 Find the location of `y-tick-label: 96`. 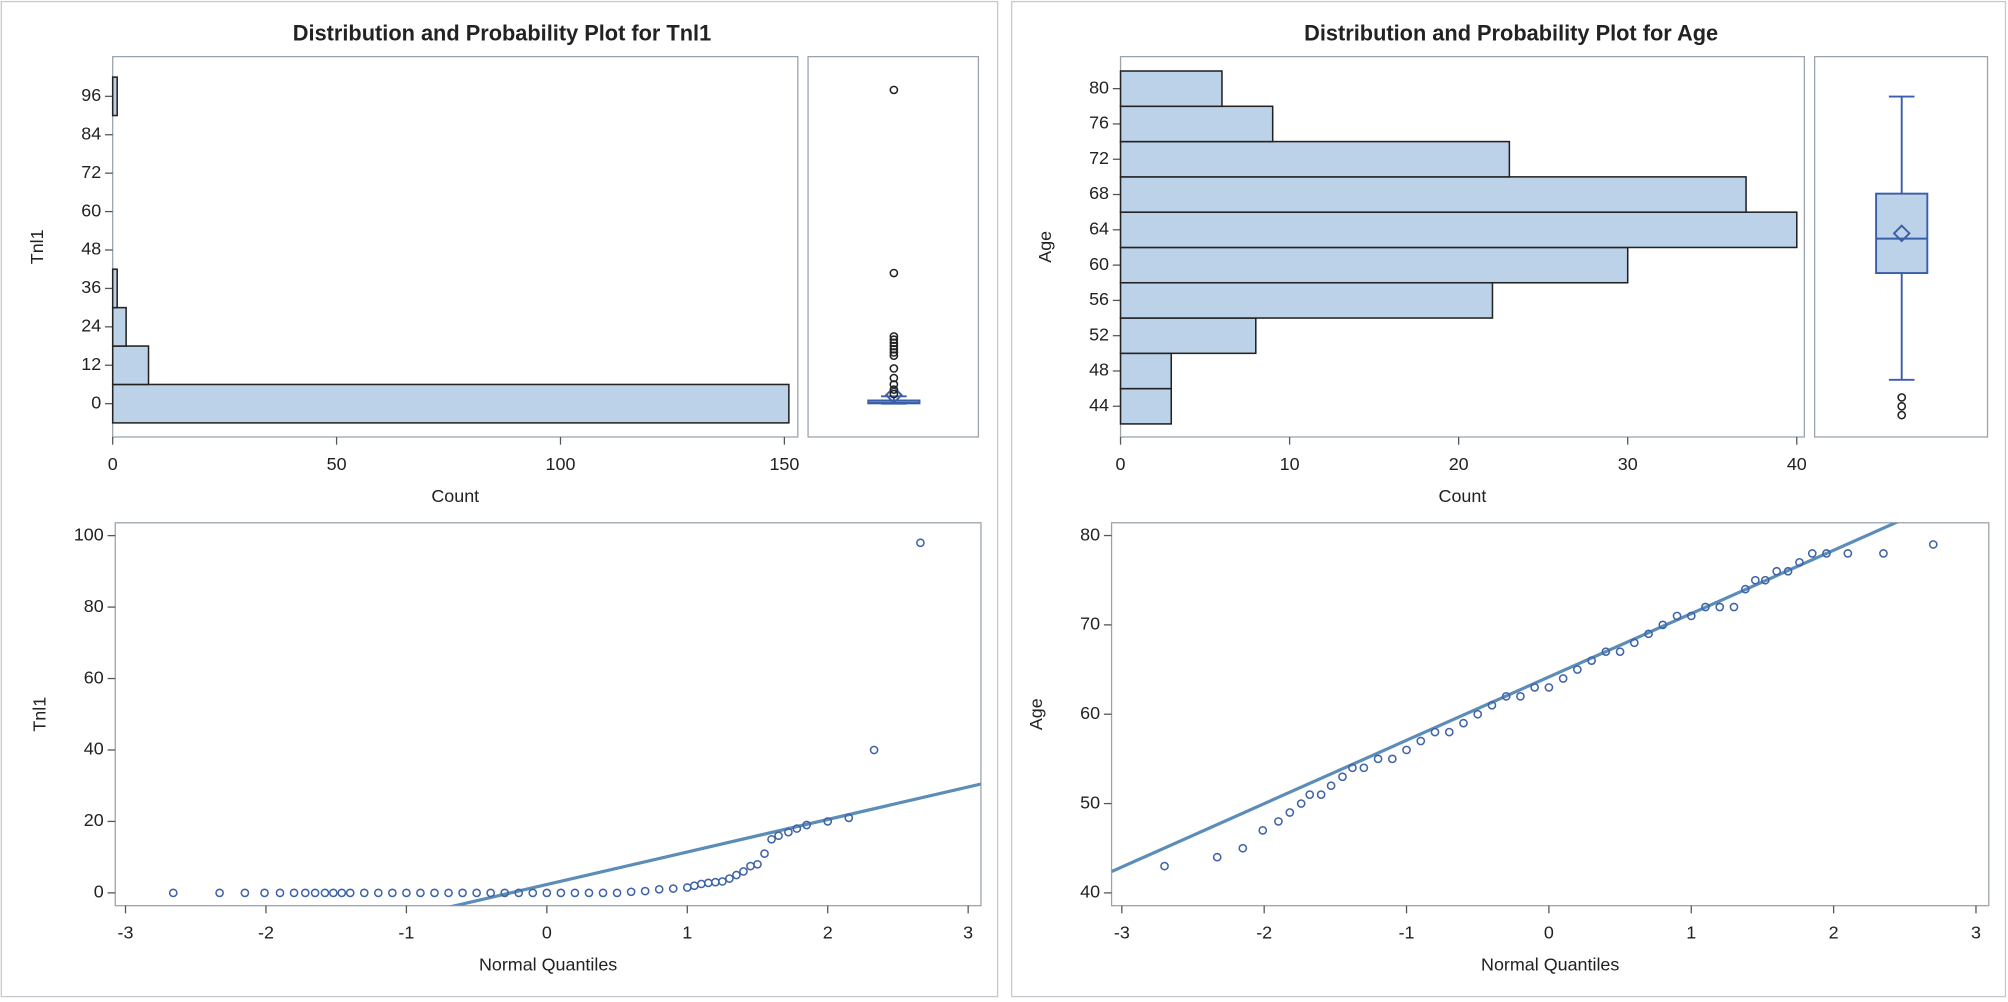

y-tick-label: 96 is located at coordinates (91, 95).